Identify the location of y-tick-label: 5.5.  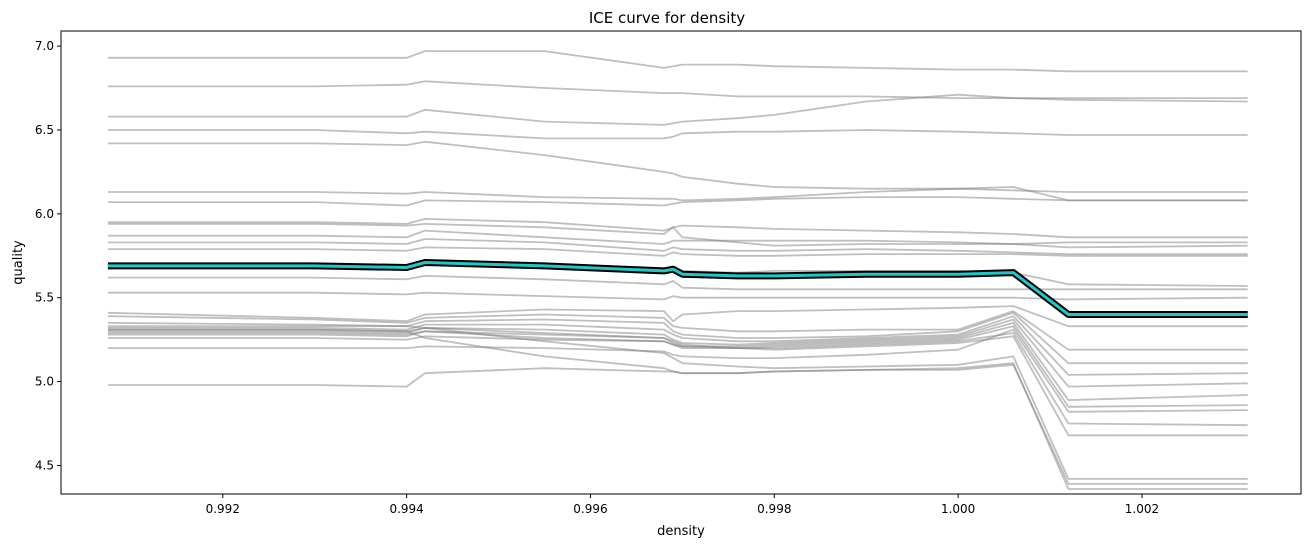
(44, 298).